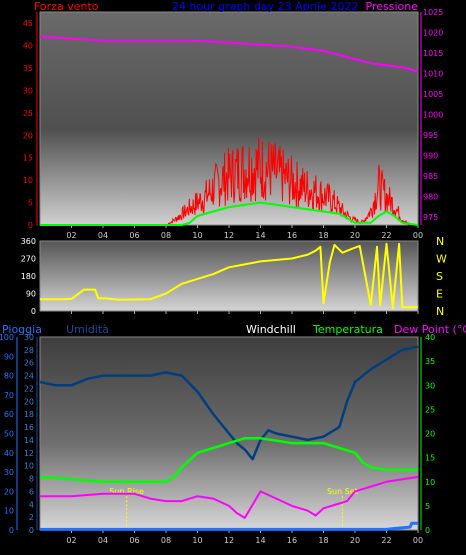  I want to click on humidity-y-tick-label: 14, so click(29, 440).